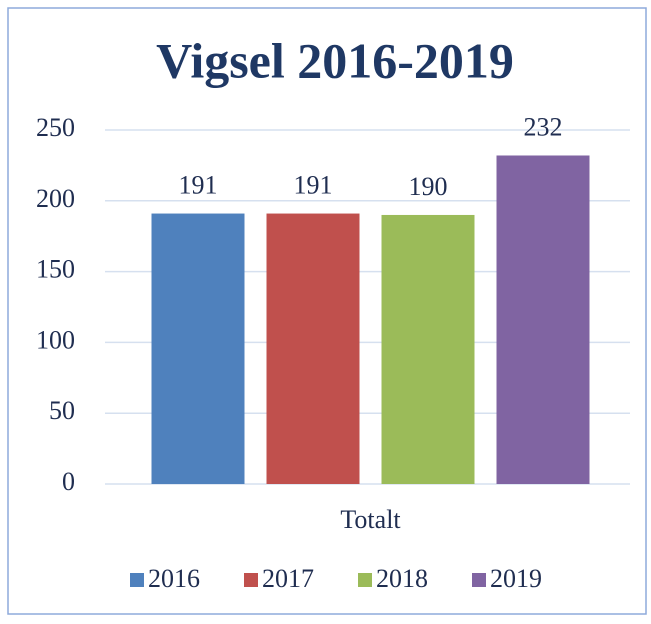  Describe the element at coordinates (543, 126) in the screenshot. I see `data-label: 232` at that location.